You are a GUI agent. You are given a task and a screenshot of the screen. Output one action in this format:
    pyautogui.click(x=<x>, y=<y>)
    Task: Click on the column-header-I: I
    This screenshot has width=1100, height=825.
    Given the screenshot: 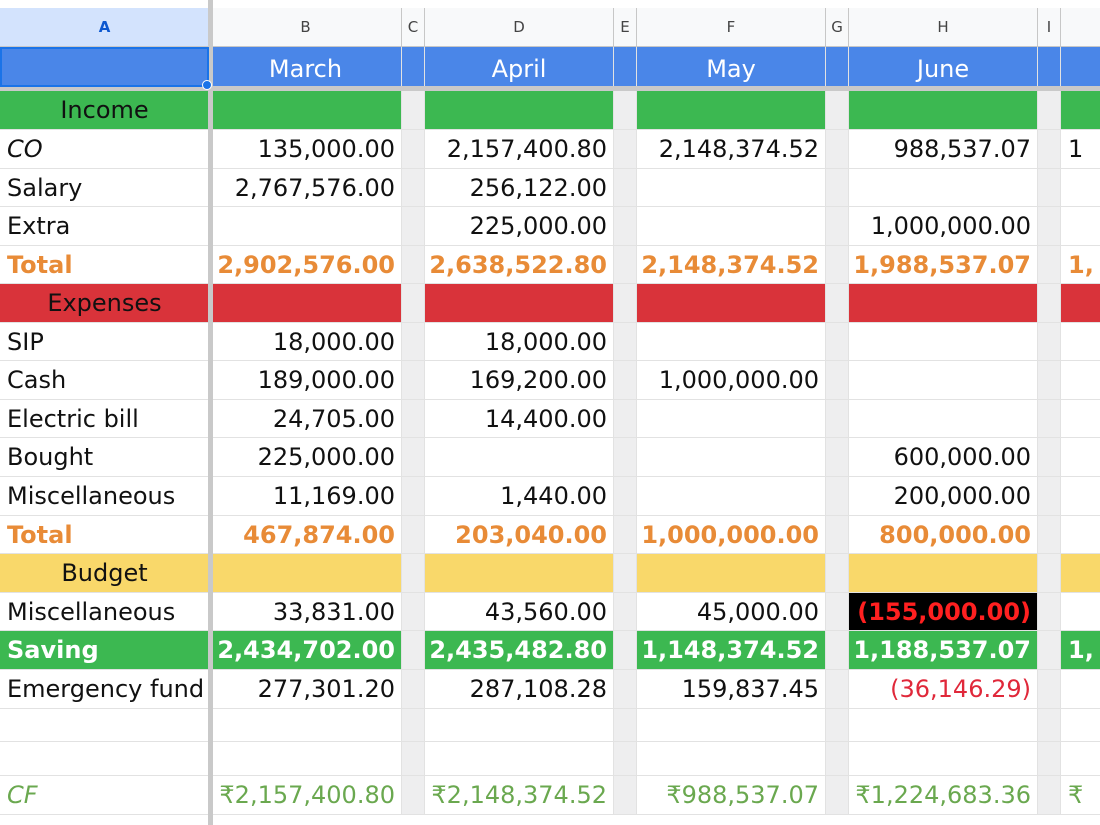 What is the action you would take?
    pyautogui.click(x=1049, y=27)
    